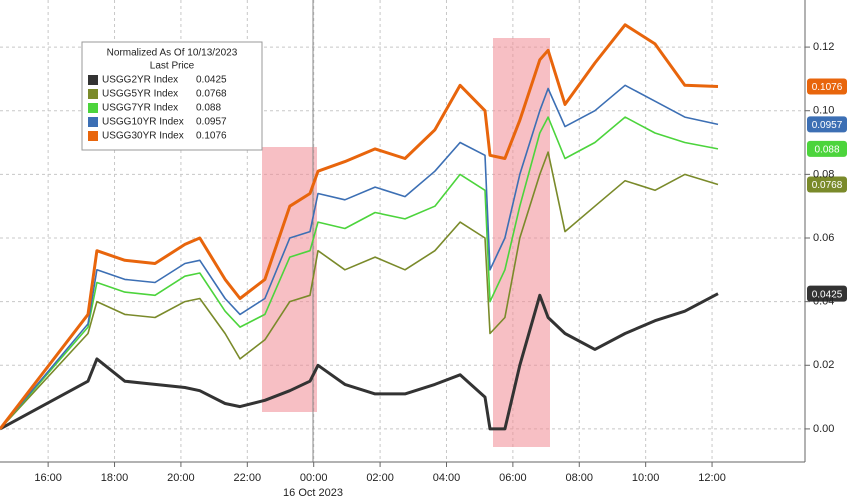 This screenshot has width=848, height=502. I want to click on y-tick-label: 0.08, so click(823, 174).